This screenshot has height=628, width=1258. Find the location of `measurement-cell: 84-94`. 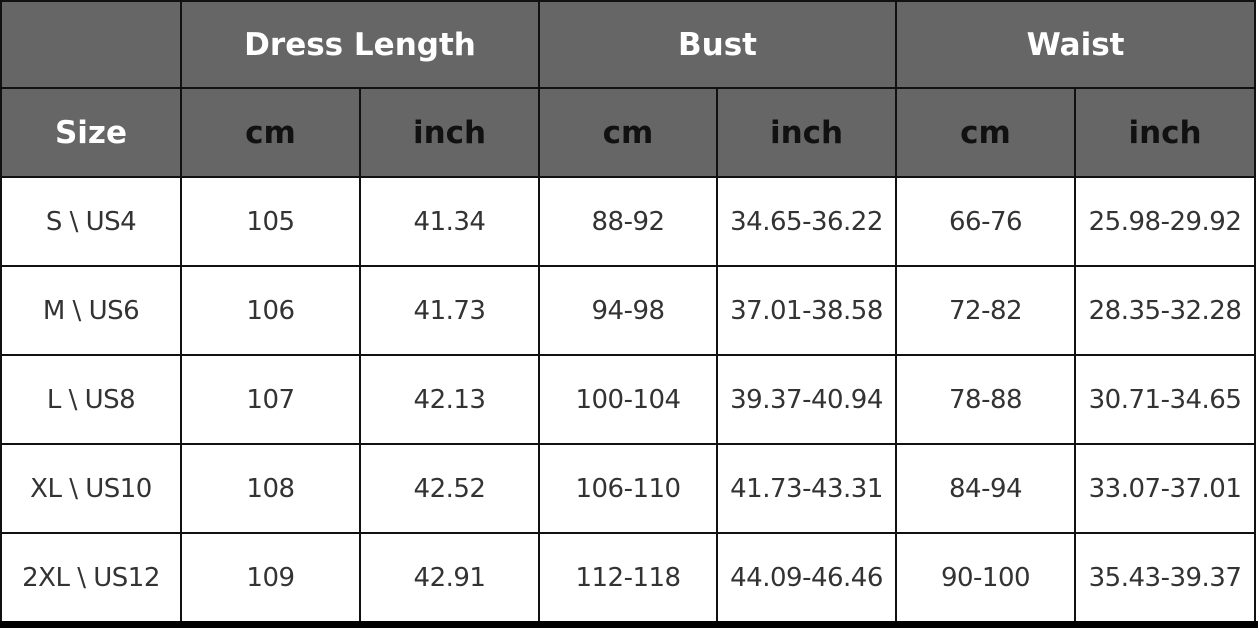

measurement-cell: 84-94 is located at coordinates (986, 488).